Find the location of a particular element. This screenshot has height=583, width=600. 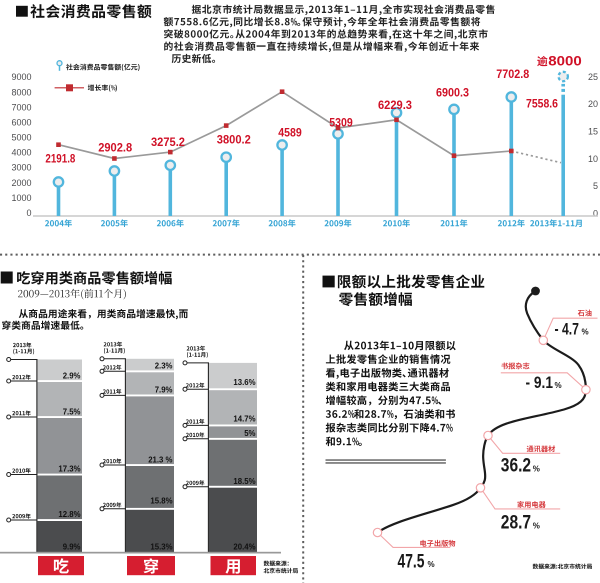

svg-text: 4589 is located at coordinates (290, 134).